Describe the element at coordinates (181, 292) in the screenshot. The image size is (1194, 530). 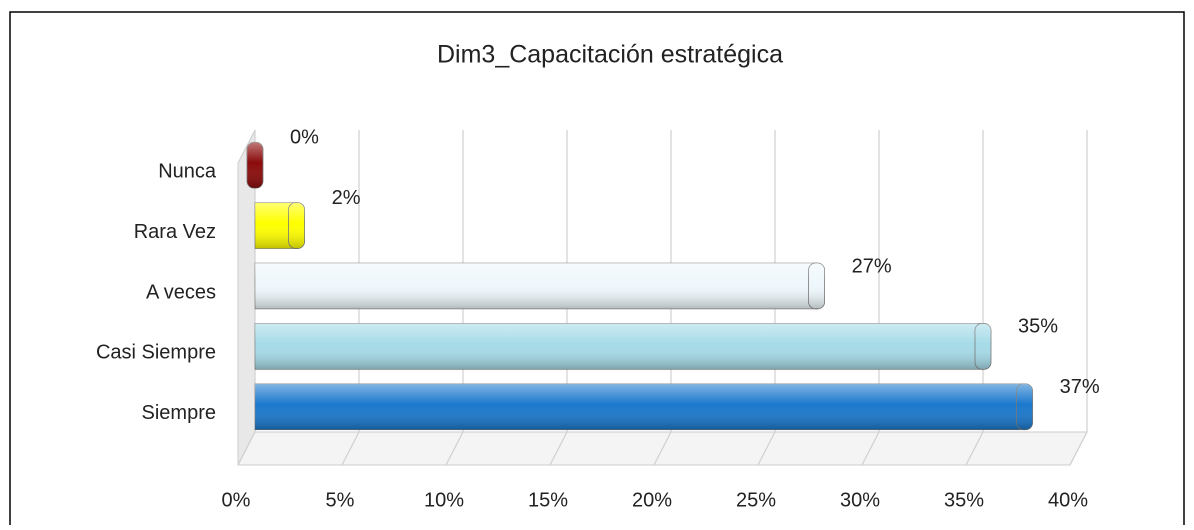
I see `y-tick-label: A veces` at that location.